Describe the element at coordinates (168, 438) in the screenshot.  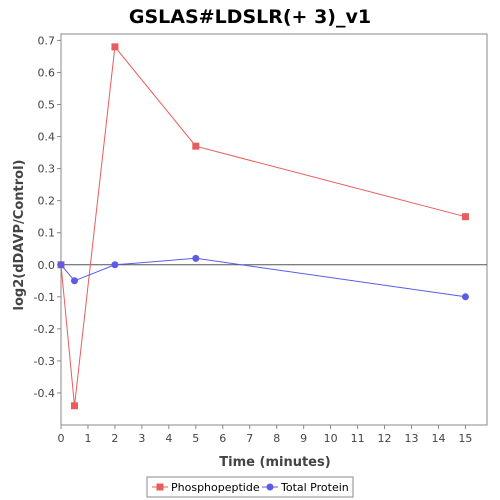
I see `x-tick-label: 4` at that location.